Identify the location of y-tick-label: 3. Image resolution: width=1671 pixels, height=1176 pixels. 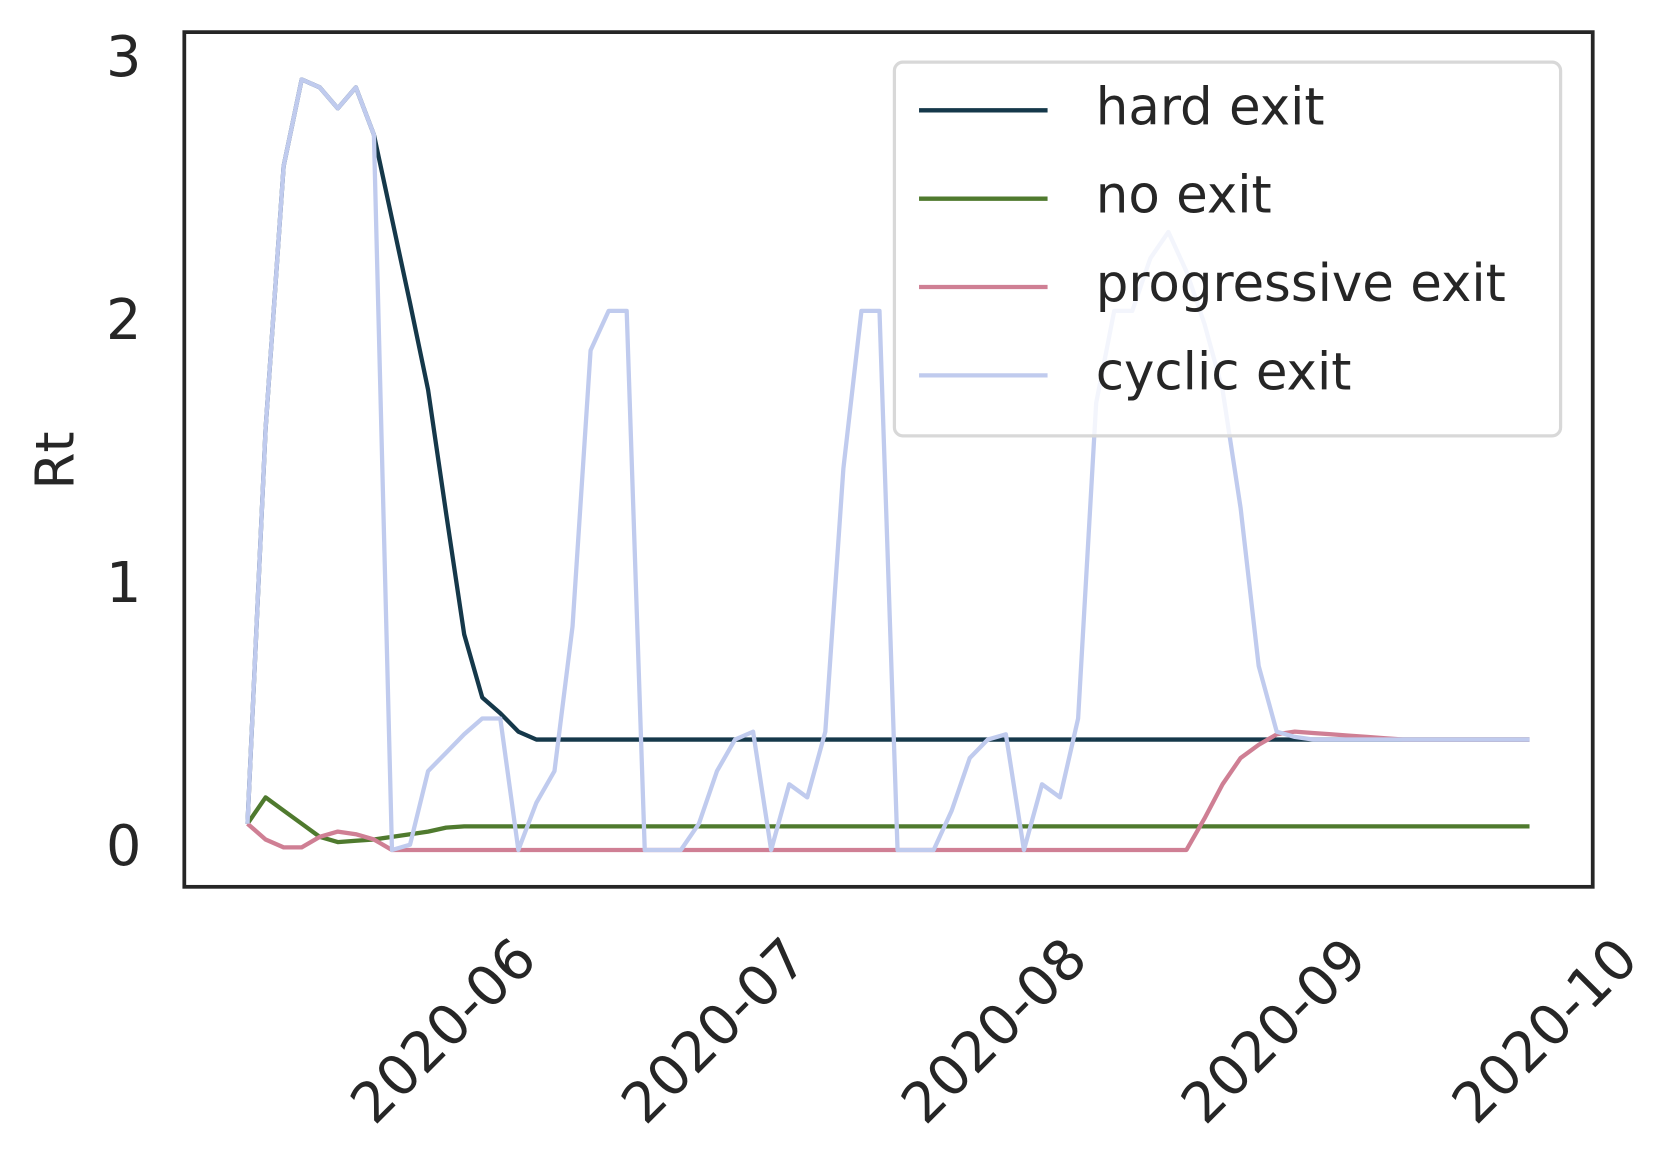
(123, 57).